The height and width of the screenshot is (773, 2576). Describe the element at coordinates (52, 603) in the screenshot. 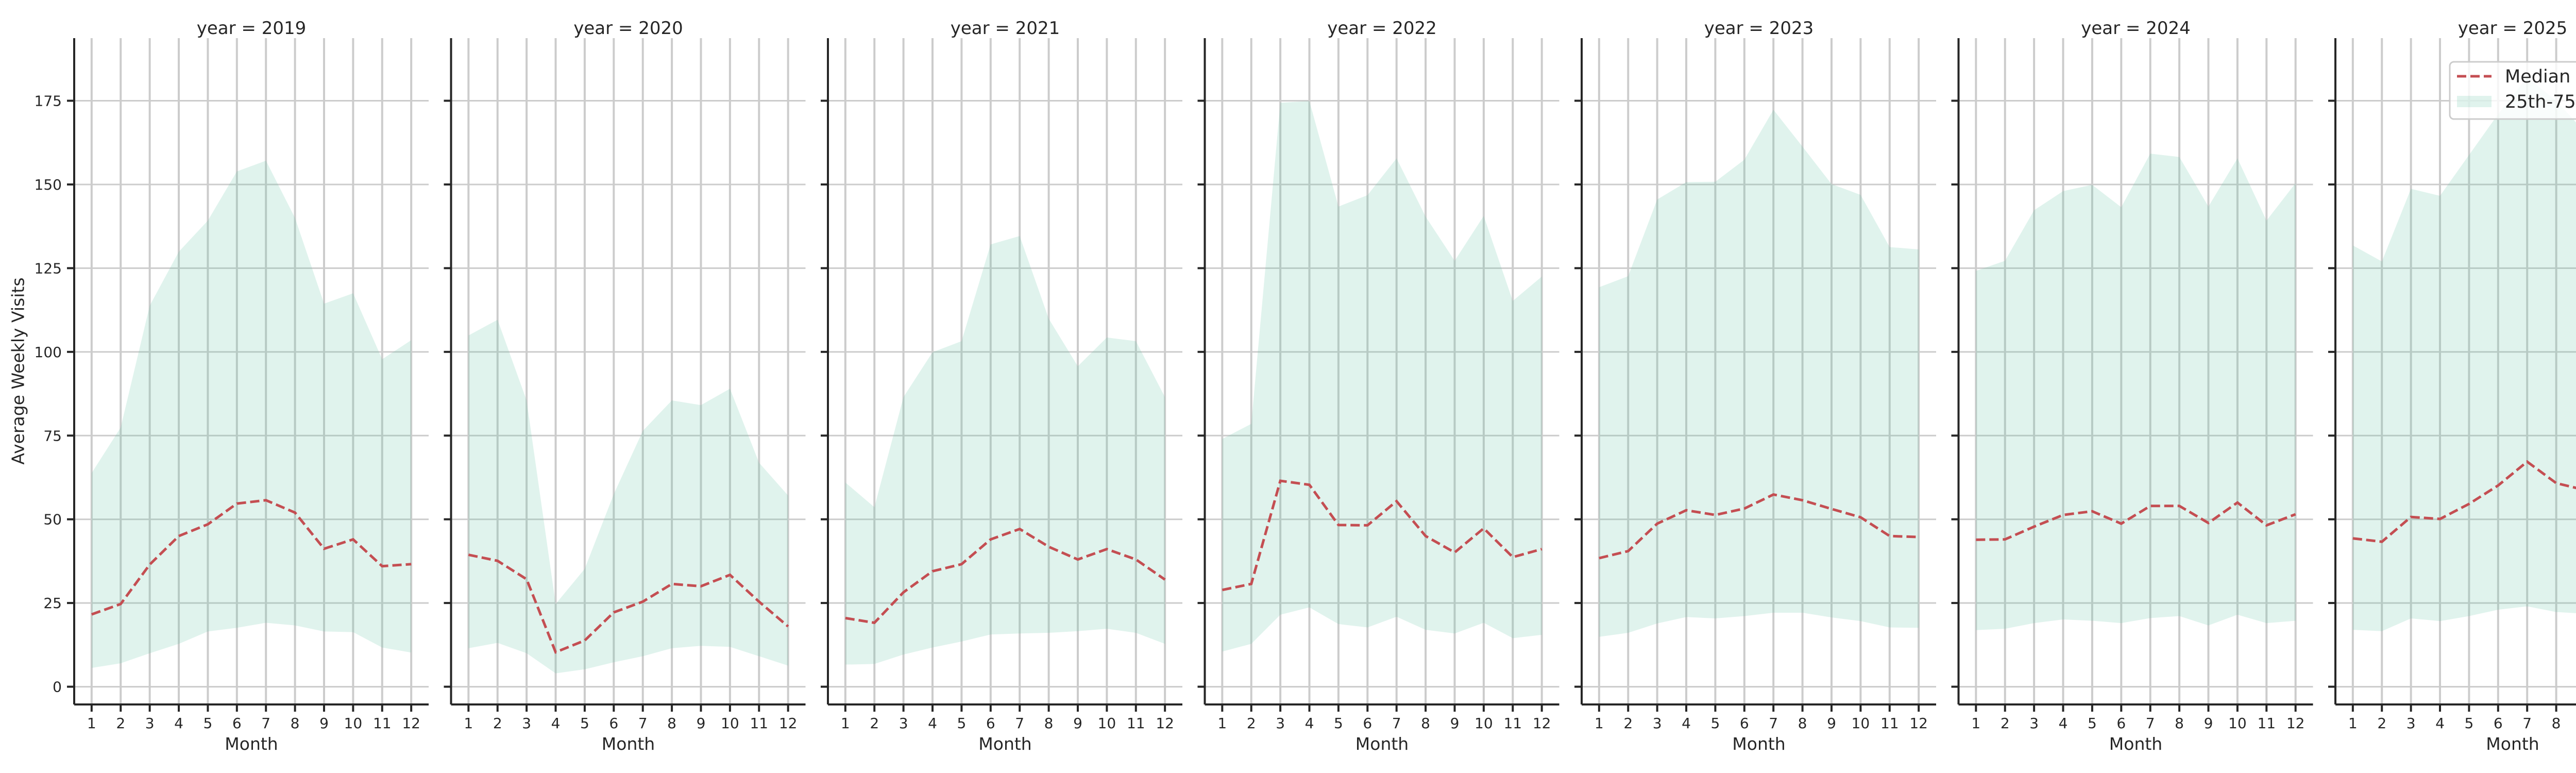

I see `y-tick-label: 25` at that location.